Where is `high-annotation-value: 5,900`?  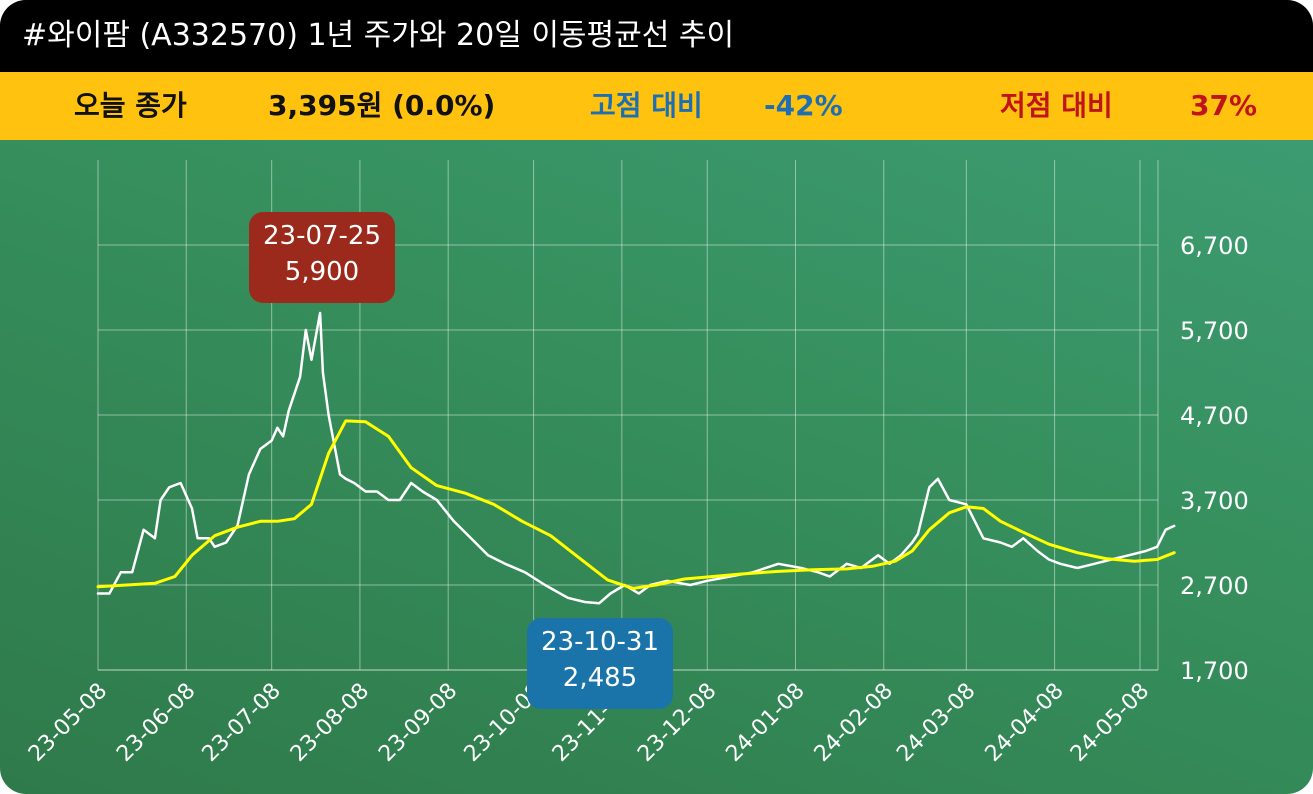
high-annotation-value: 5,900 is located at coordinates (322, 272).